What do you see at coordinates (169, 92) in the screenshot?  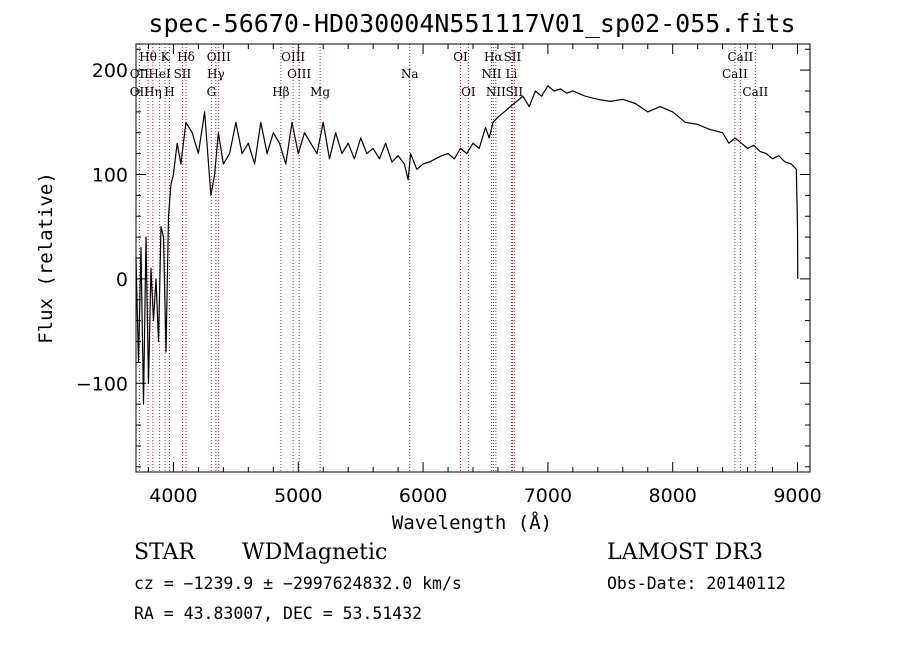 I see `line-label: H` at bounding box center [169, 92].